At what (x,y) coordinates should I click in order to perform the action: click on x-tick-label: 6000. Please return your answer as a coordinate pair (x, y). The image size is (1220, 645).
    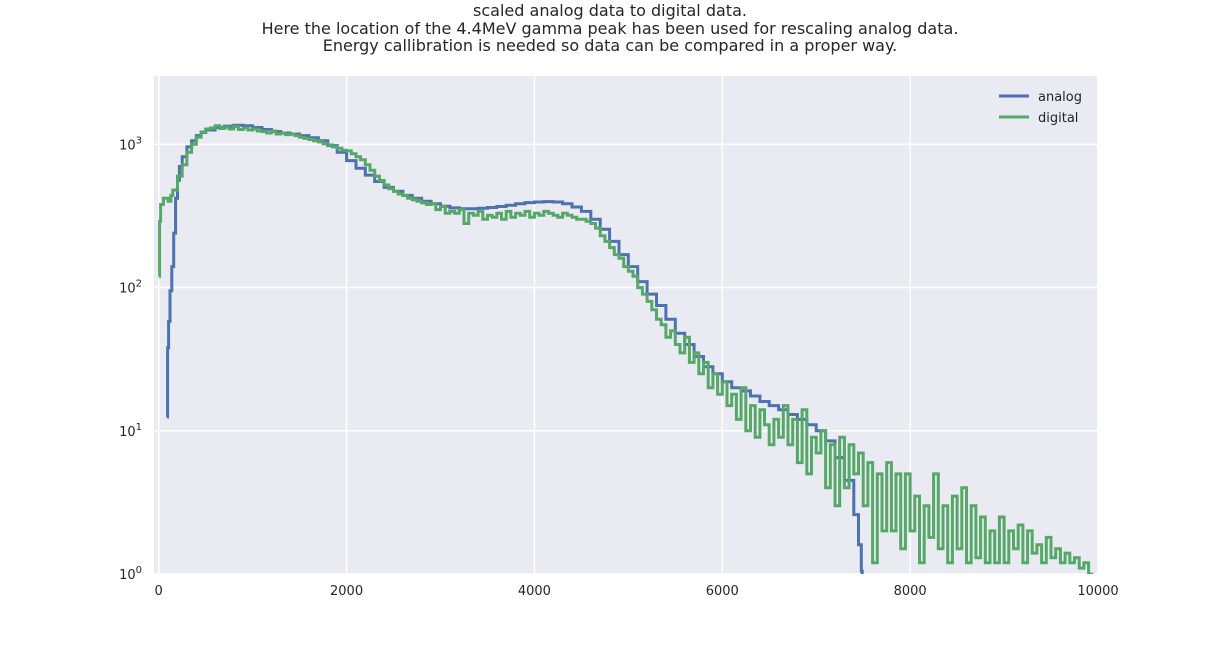
    Looking at the image, I should click on (722, 591).